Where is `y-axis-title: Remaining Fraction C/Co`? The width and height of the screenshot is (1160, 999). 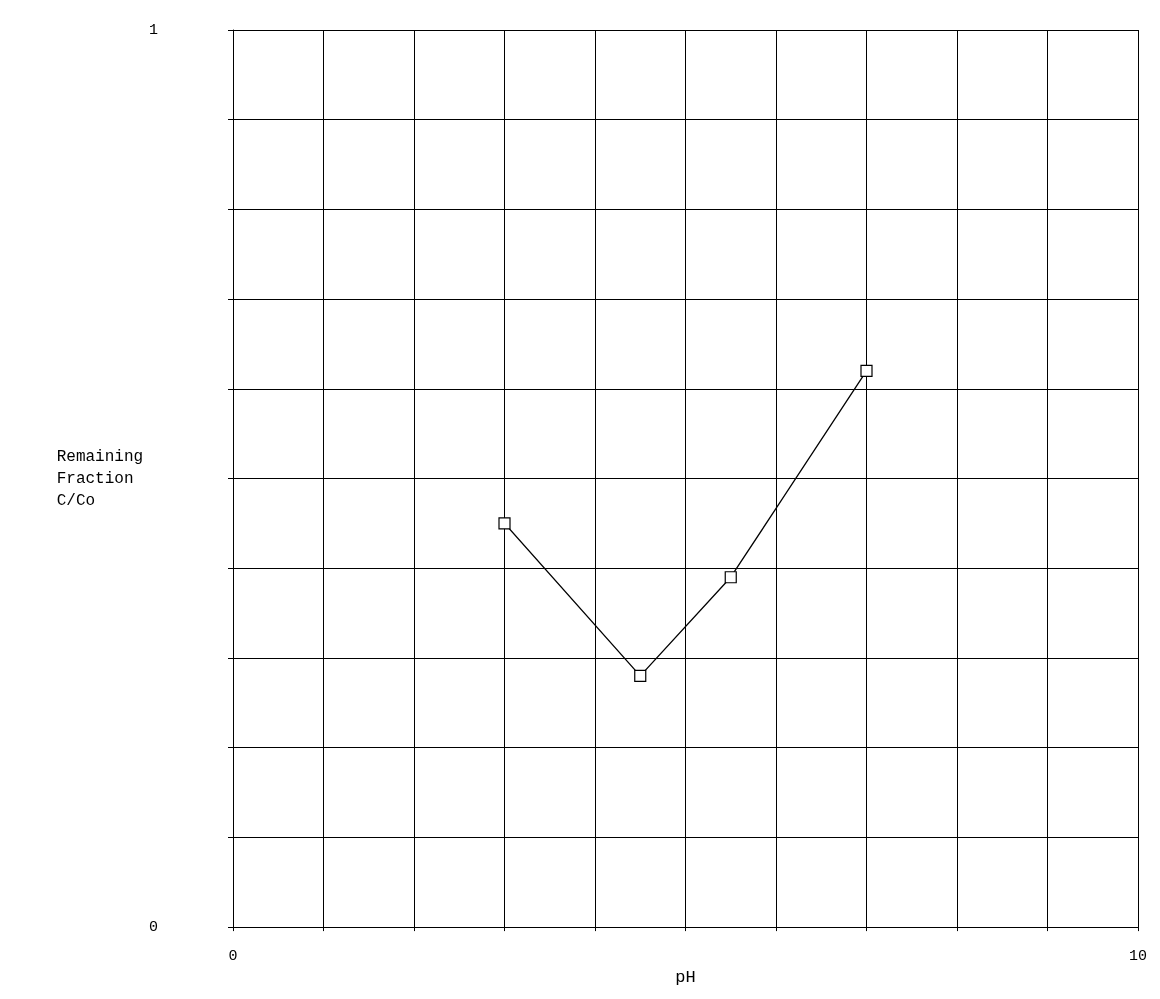
y-axis-title: Remaining Fraction C/Co is located at coordinates (100, 478).